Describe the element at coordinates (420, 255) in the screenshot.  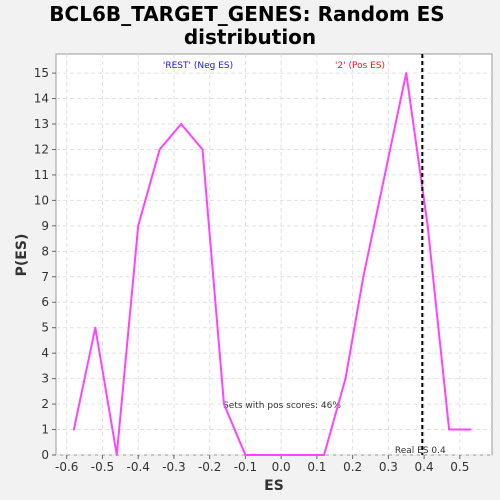
I see `real-es-group: Real ES 0.4` at that location.